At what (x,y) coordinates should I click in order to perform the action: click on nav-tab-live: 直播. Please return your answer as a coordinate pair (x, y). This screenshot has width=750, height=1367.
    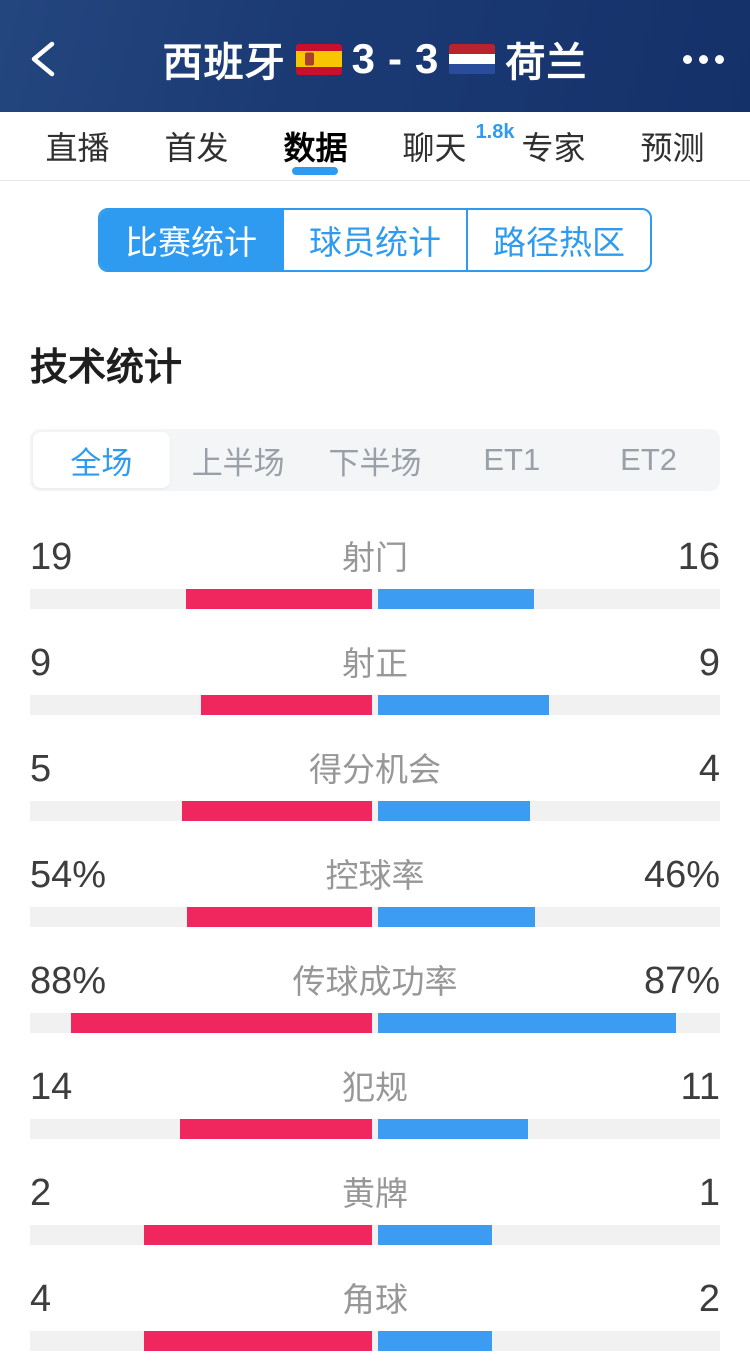
    Looking at the image, I should click on (77, 146).